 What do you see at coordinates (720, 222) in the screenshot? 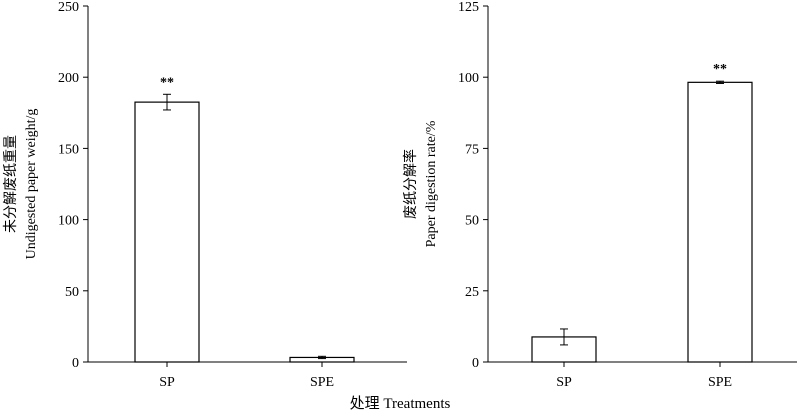
I see `bar-spe` at bounding box center [720, 222].